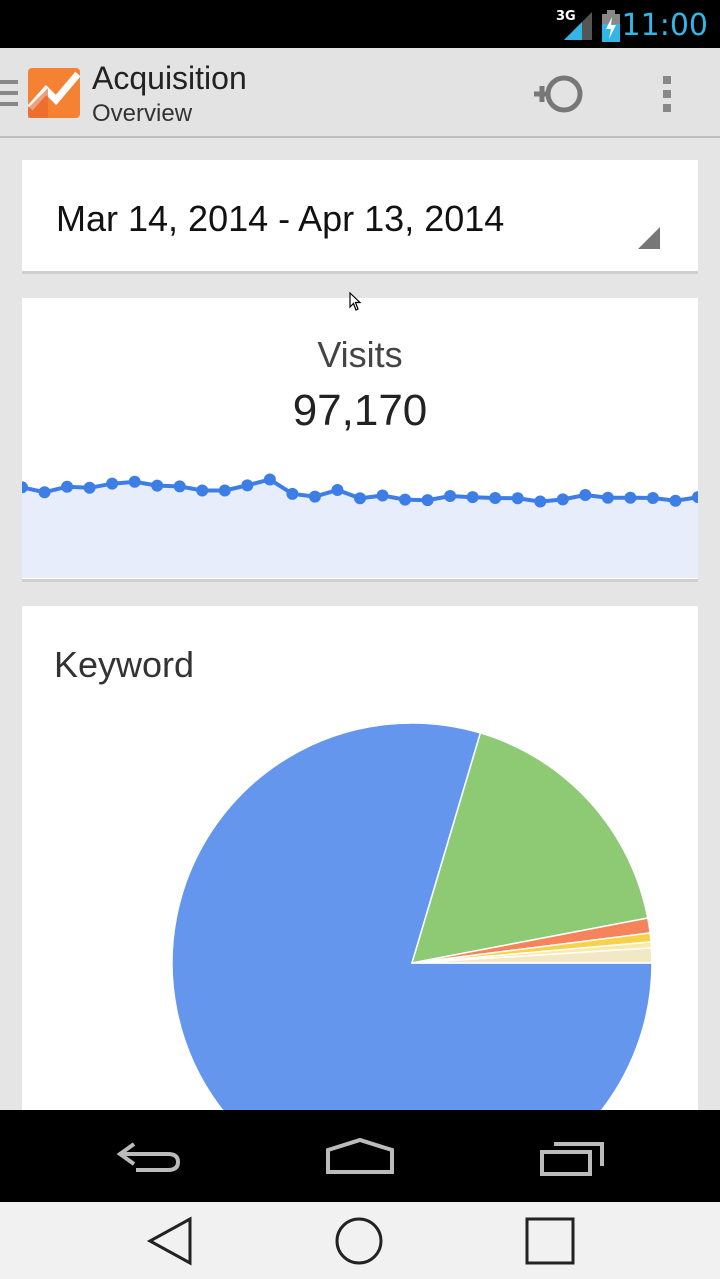 This screenshot has height=1279, width=720. I want to click on status-bar: 3G 11:00, so click(360, 24).